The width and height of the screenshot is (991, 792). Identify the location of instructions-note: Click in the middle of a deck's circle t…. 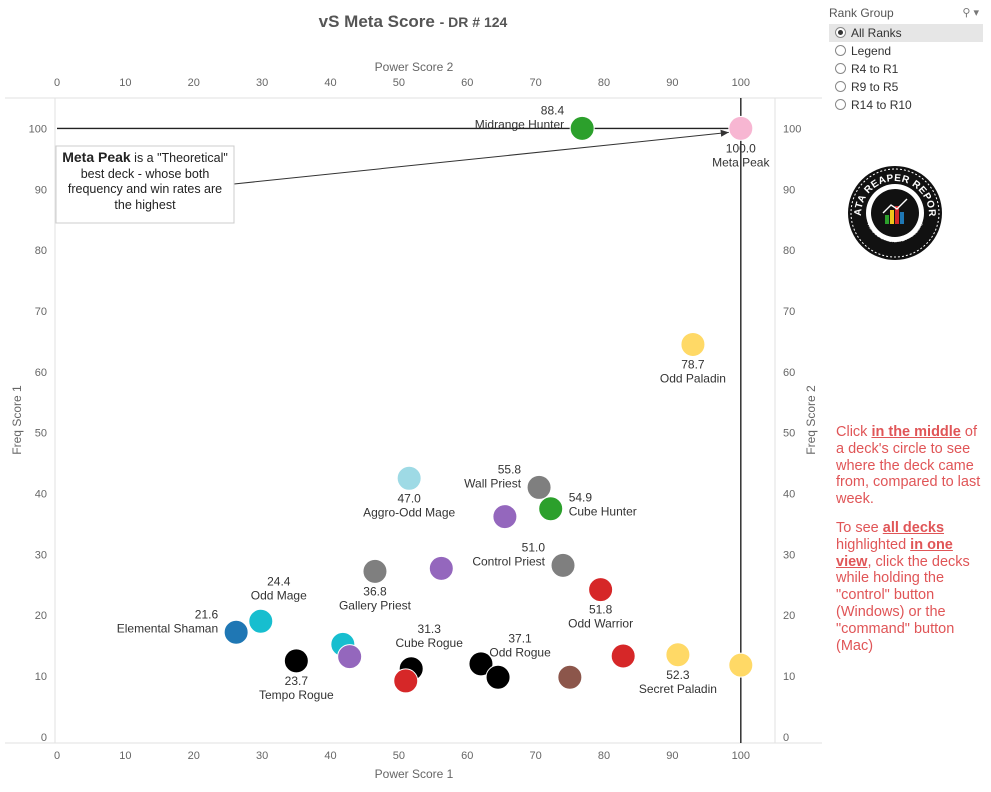
(911, 545).